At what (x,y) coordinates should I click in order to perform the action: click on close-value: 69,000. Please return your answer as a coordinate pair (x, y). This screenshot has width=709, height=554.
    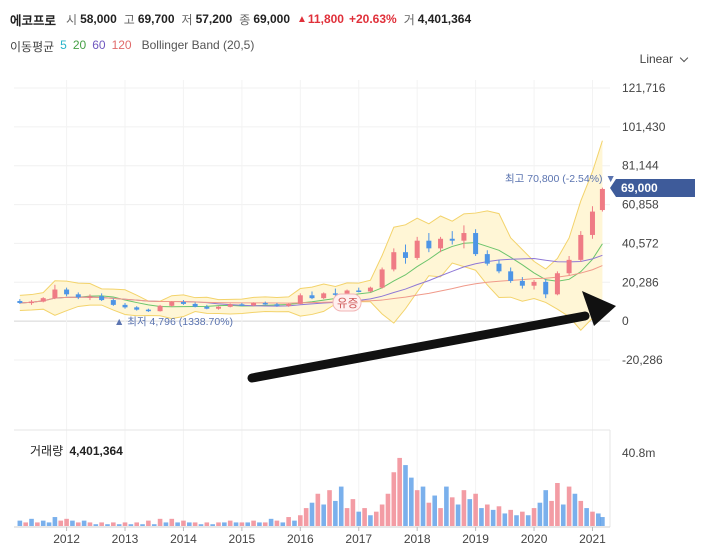
    Looking at the image, I should click on (272, 19).